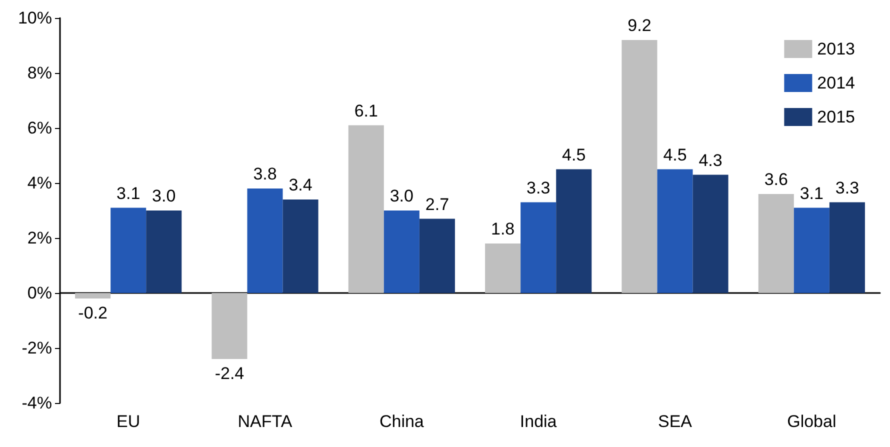 Image resolution: width=890 pixels, height=447 pixels. What do you see at coordinates (401, 421) in the screenshot?
I see `x-tick-label: China` at bounding box center [401, 421].